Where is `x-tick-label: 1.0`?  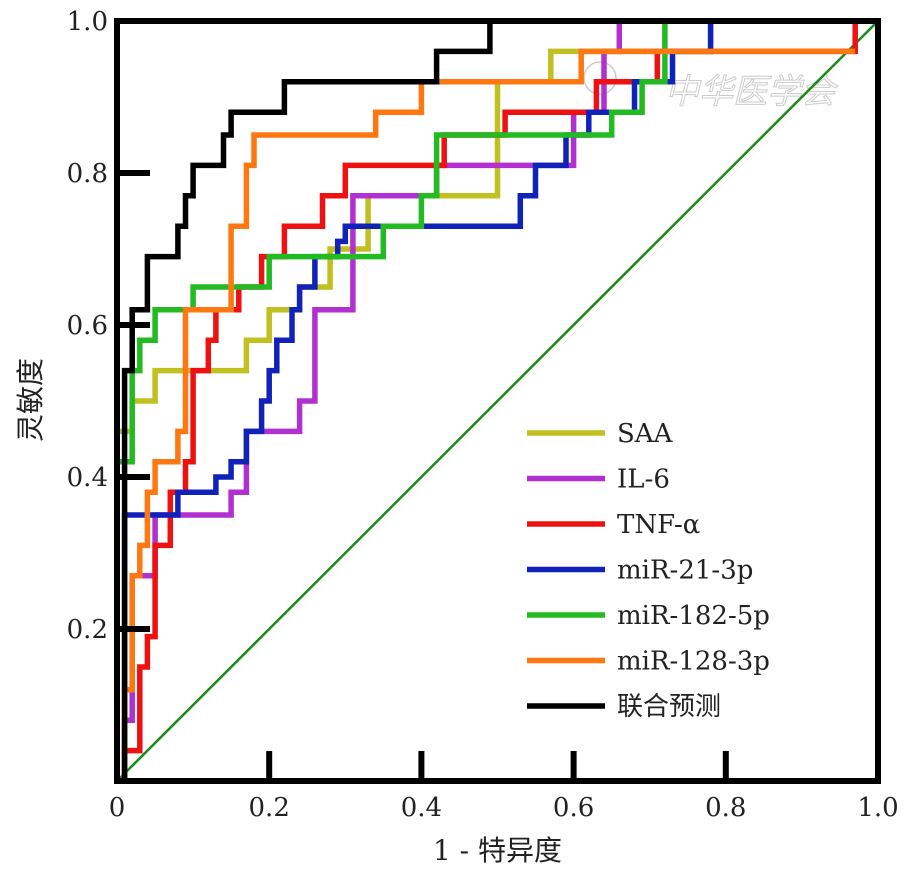
x-tick-label: 1.0 is located at coordinates (877, 808).